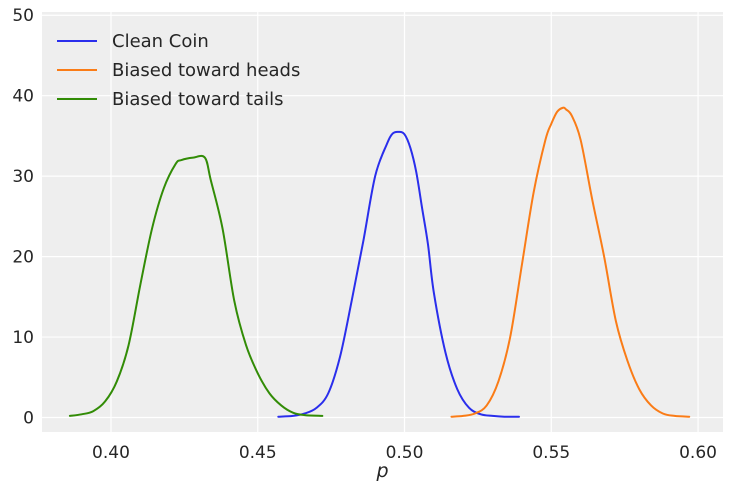  I want to click on legend-item-clean-coin: Clean Coin, so click(133, 41).